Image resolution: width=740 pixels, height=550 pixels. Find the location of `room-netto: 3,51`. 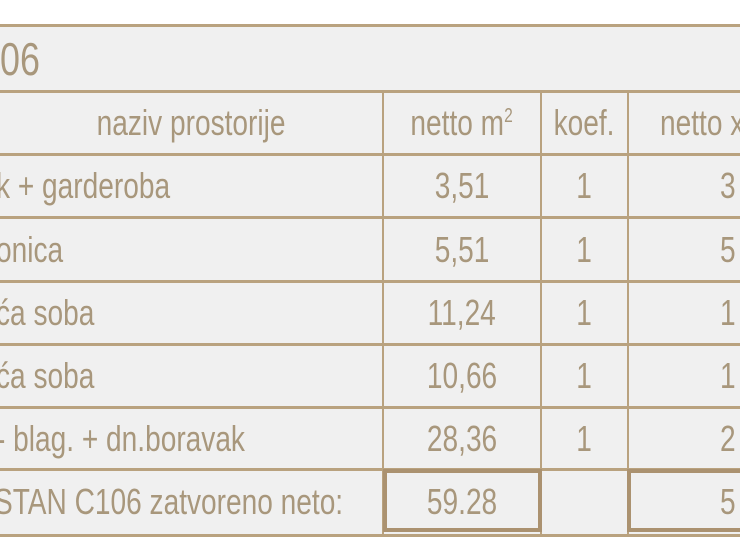

room-netto: 3,51 is located at coordinates (462, 186).